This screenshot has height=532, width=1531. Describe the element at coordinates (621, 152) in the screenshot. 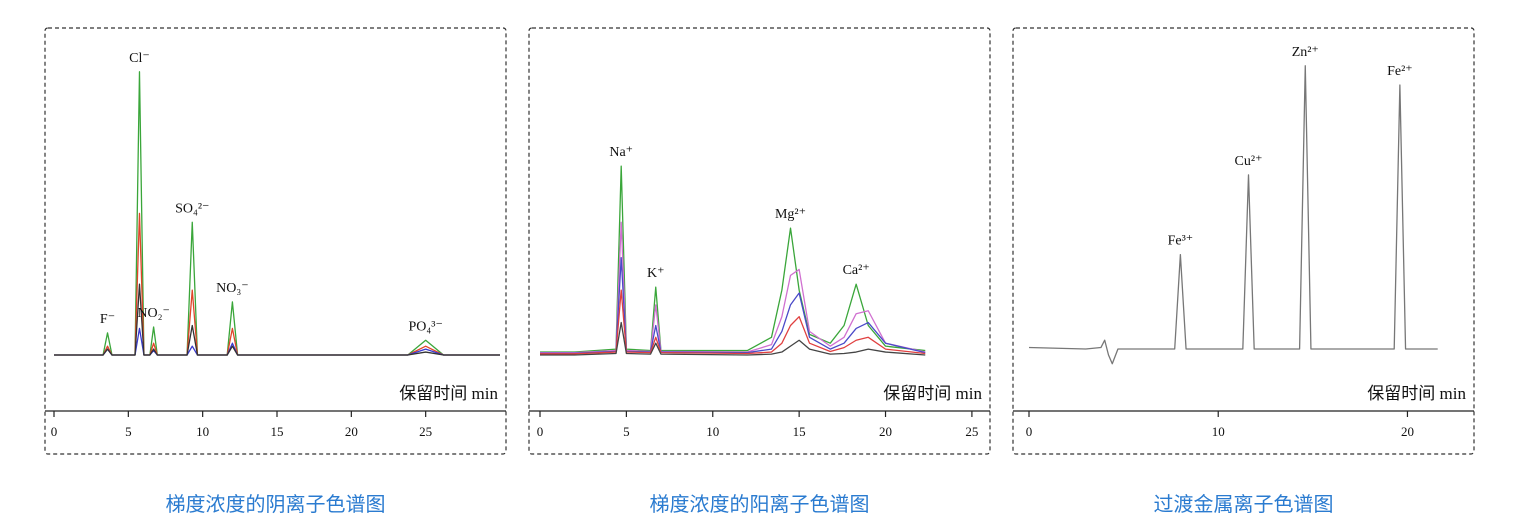

I see `peak-label: Na⁺` at that location.